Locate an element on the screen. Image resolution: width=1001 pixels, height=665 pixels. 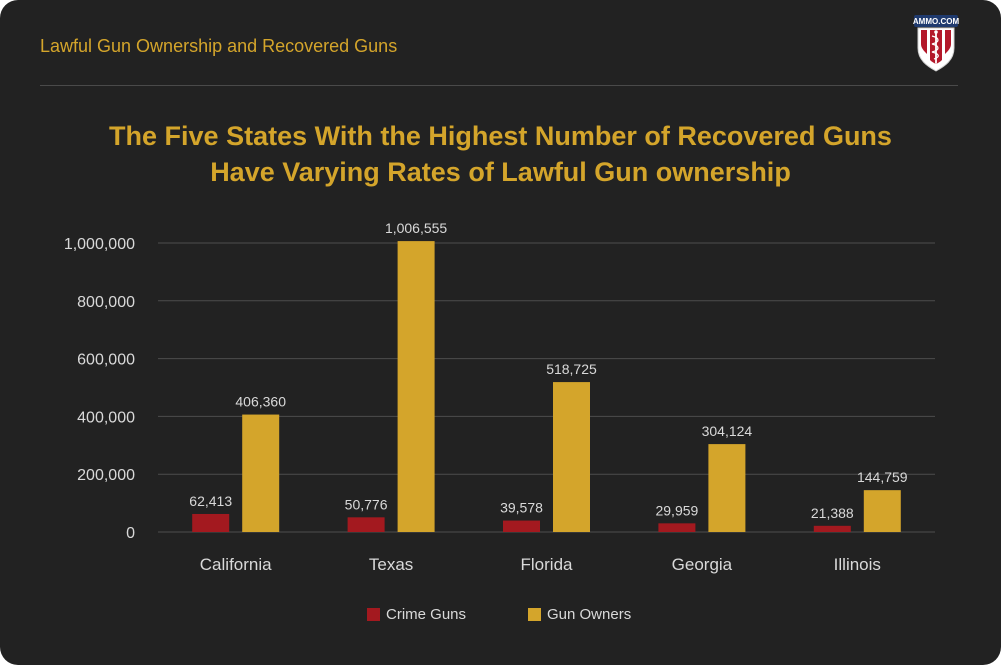
data-label-crime-guns: 21,388 is located at coordinates (832, 513).